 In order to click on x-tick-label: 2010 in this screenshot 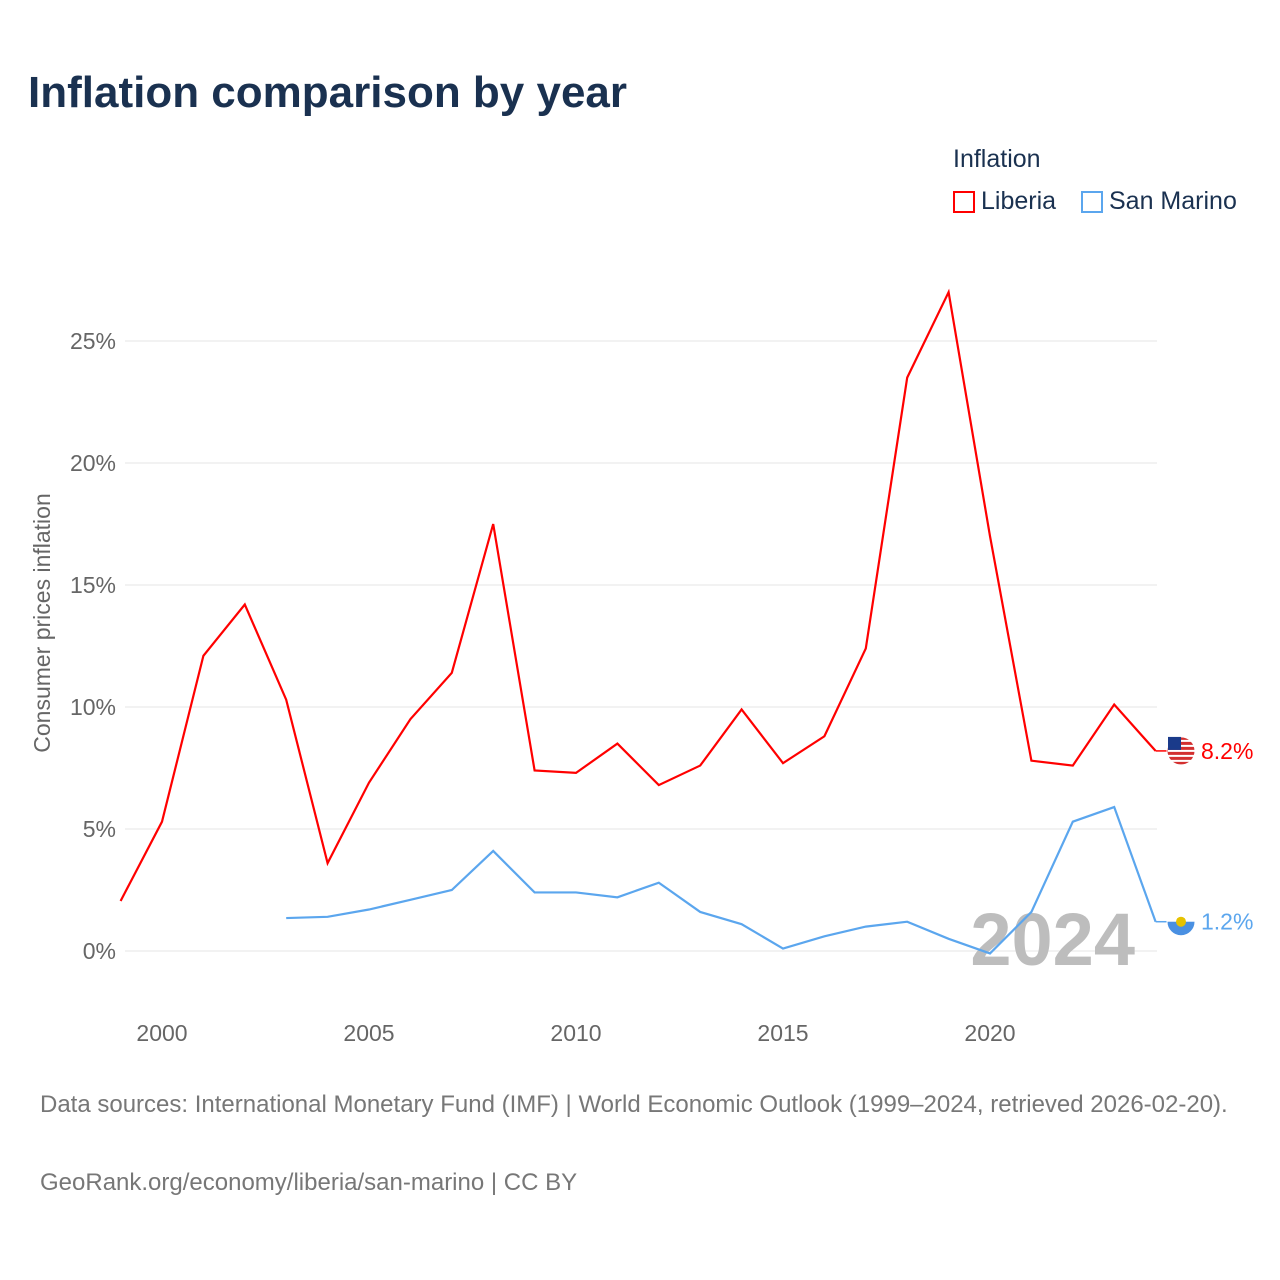, I will do `click(575, 1033)`.